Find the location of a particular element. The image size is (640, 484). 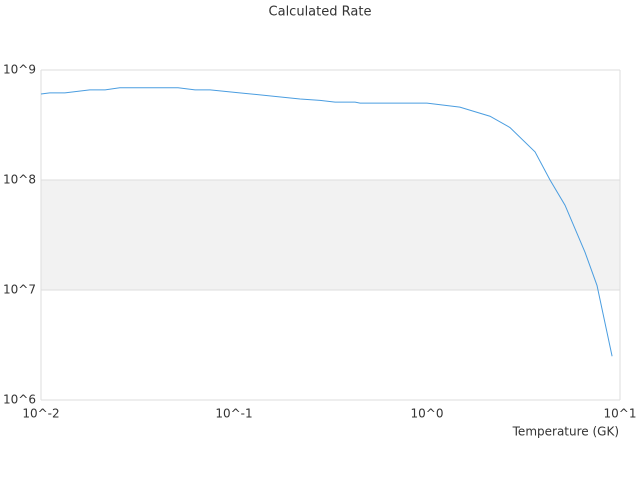

y-tick-label: 10^9 is located at coordinates (19, 70).